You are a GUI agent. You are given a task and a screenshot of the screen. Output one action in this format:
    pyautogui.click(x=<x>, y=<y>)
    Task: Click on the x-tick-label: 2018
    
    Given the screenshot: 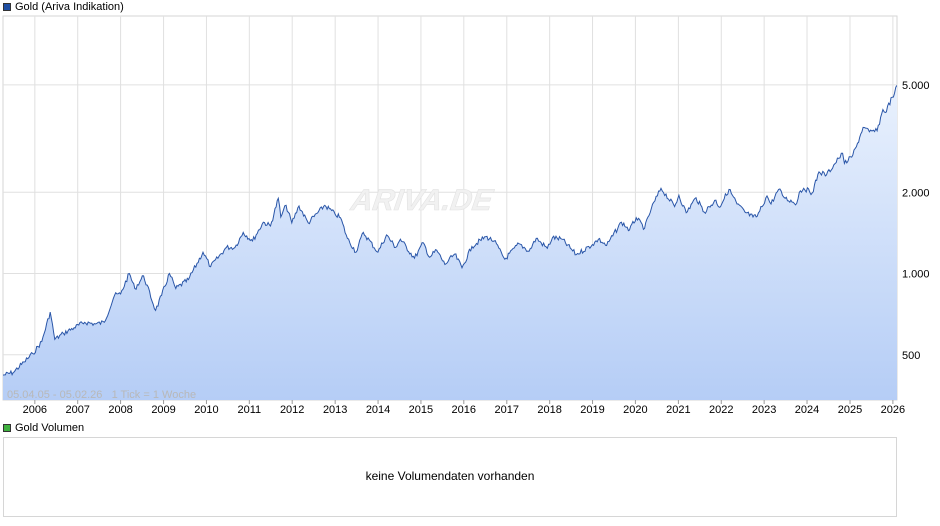 What is the action you would take?
    pyautogui.click(x=549, y=410)
    